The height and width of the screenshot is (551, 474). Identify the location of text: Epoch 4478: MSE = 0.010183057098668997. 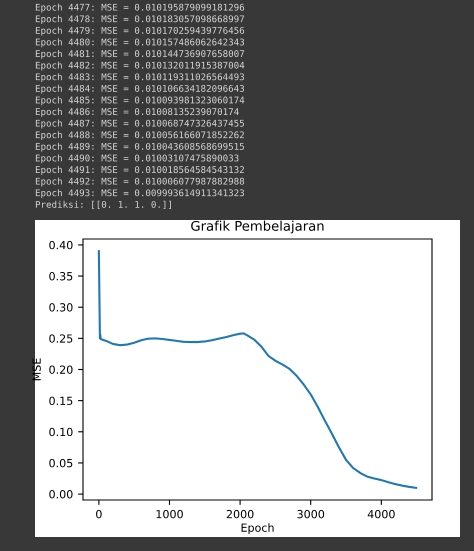
(140, 19).